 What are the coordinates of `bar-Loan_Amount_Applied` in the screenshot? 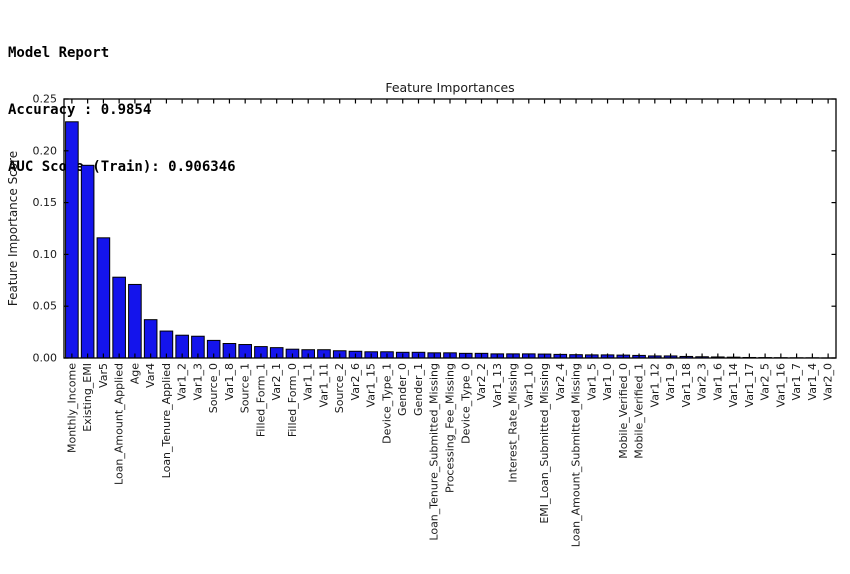 It's located at (119, 317).